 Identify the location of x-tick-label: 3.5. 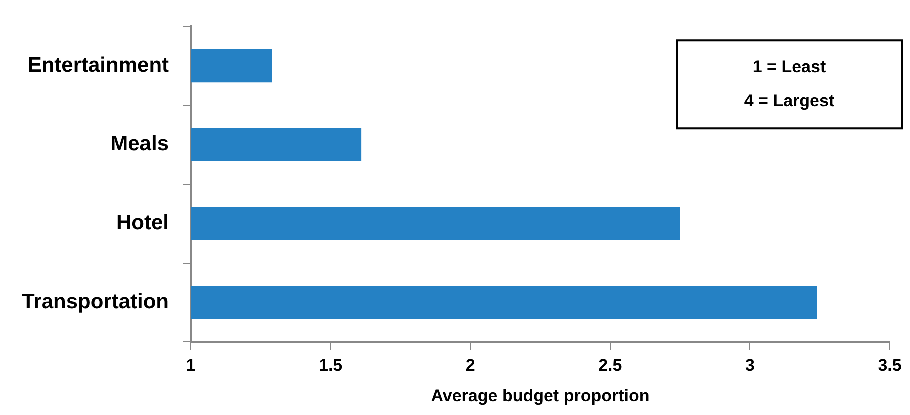
(890, 366).